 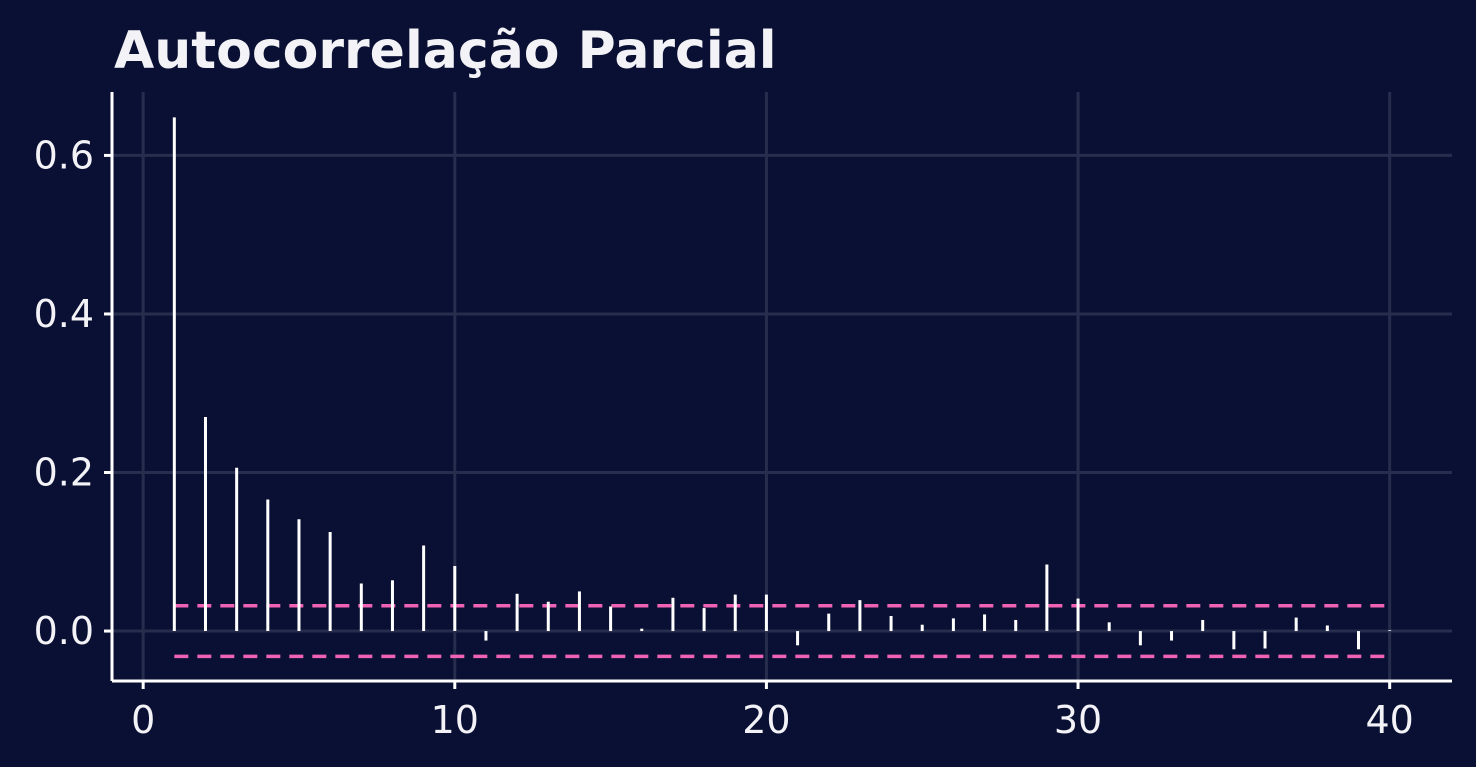 What do you see at coordinates (1389, 720) in the screenshot?
I see `x-tick-label: 40` at bounding box center [1389, 720].